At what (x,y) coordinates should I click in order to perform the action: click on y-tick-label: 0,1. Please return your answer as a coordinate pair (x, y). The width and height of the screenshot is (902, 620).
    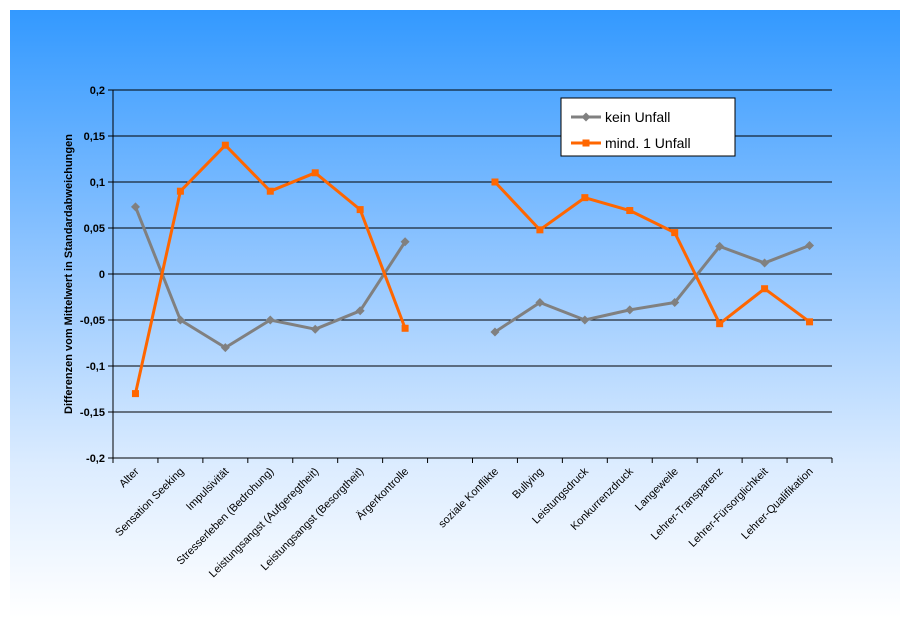
    Looking at the image, I should click on (97, 183).